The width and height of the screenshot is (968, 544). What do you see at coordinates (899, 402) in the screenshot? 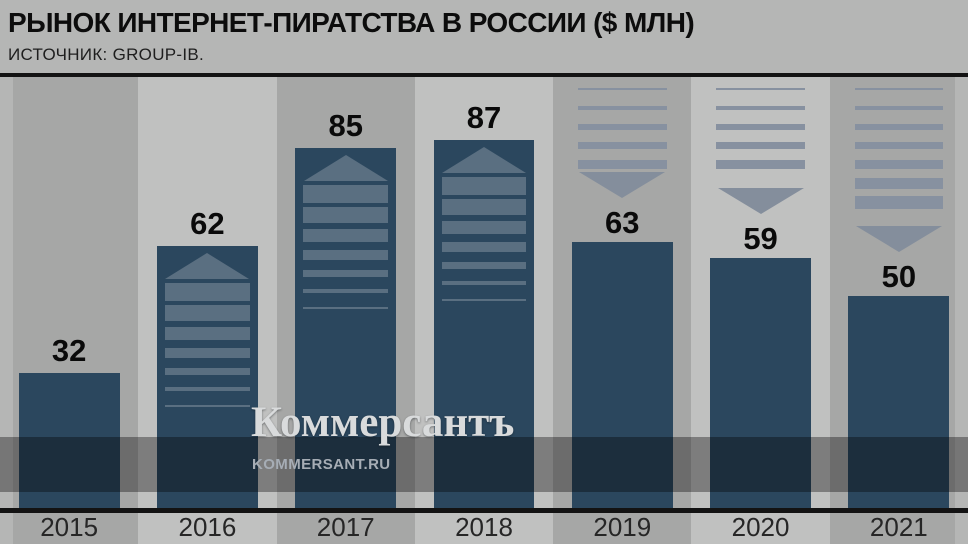
I see `bar-2021` at bounding box center [899, 402].